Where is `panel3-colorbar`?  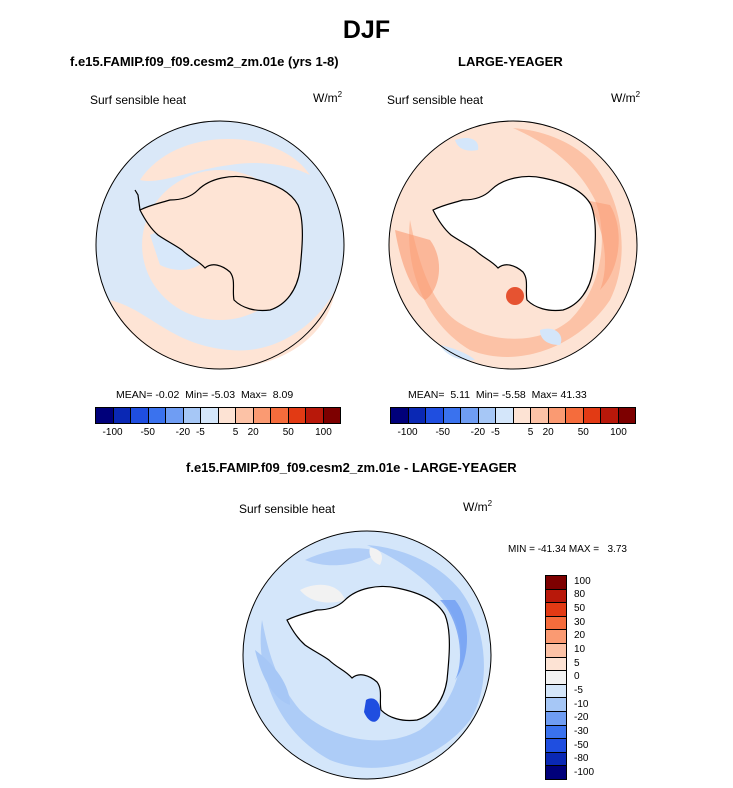
panel3-colorbar is located at coordinates (556, 677).